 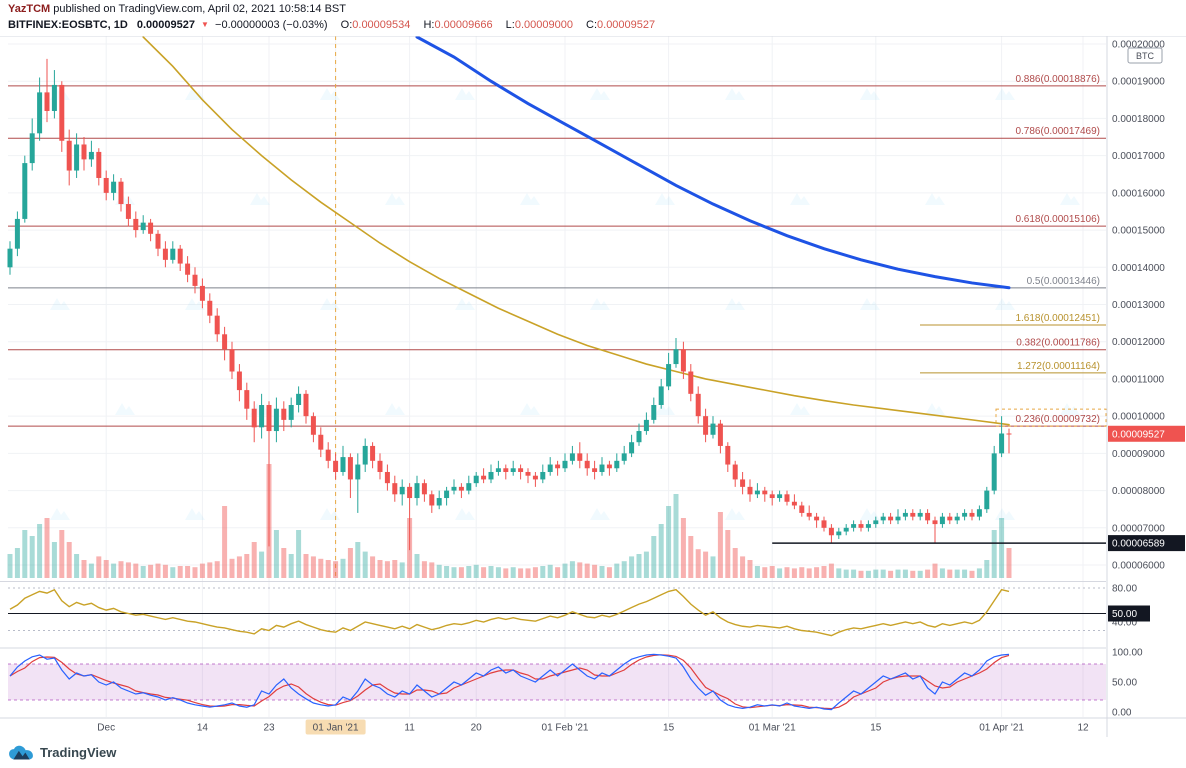 What do you see at coordinates (557, 612) in the screenshot?
I see `rsi-pane` at bounding box center [557, 612].